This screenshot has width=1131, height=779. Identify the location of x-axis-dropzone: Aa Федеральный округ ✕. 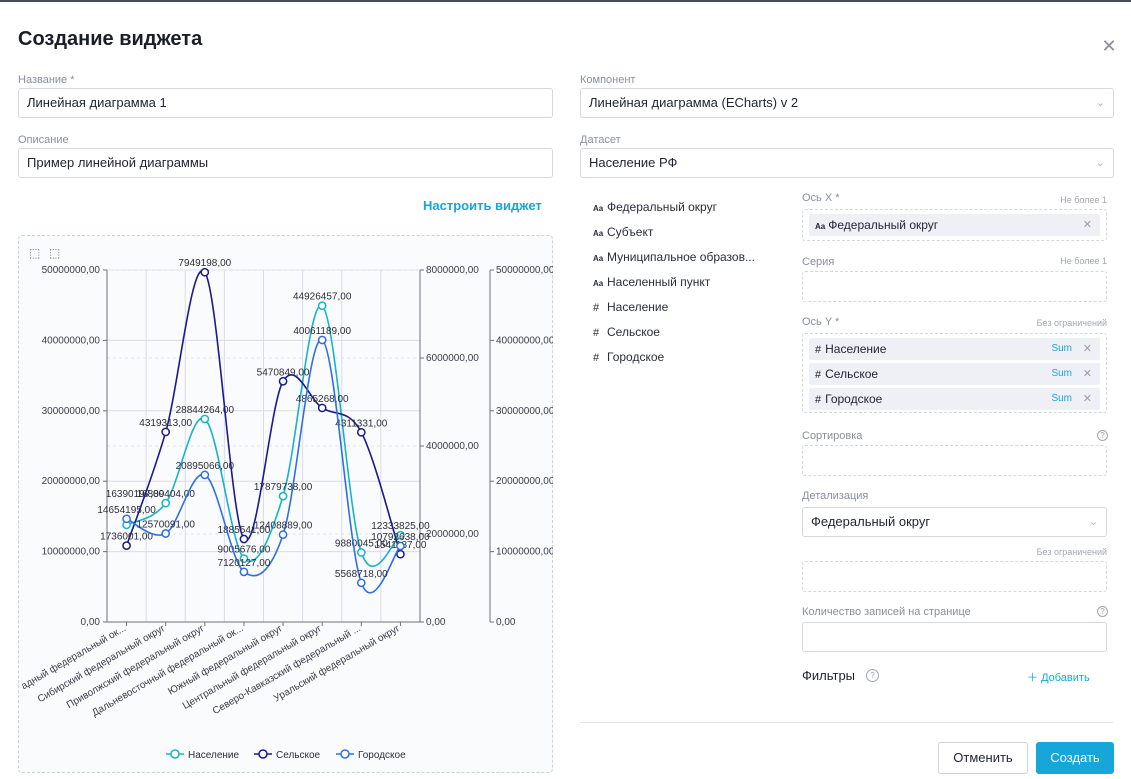
(954, 225).